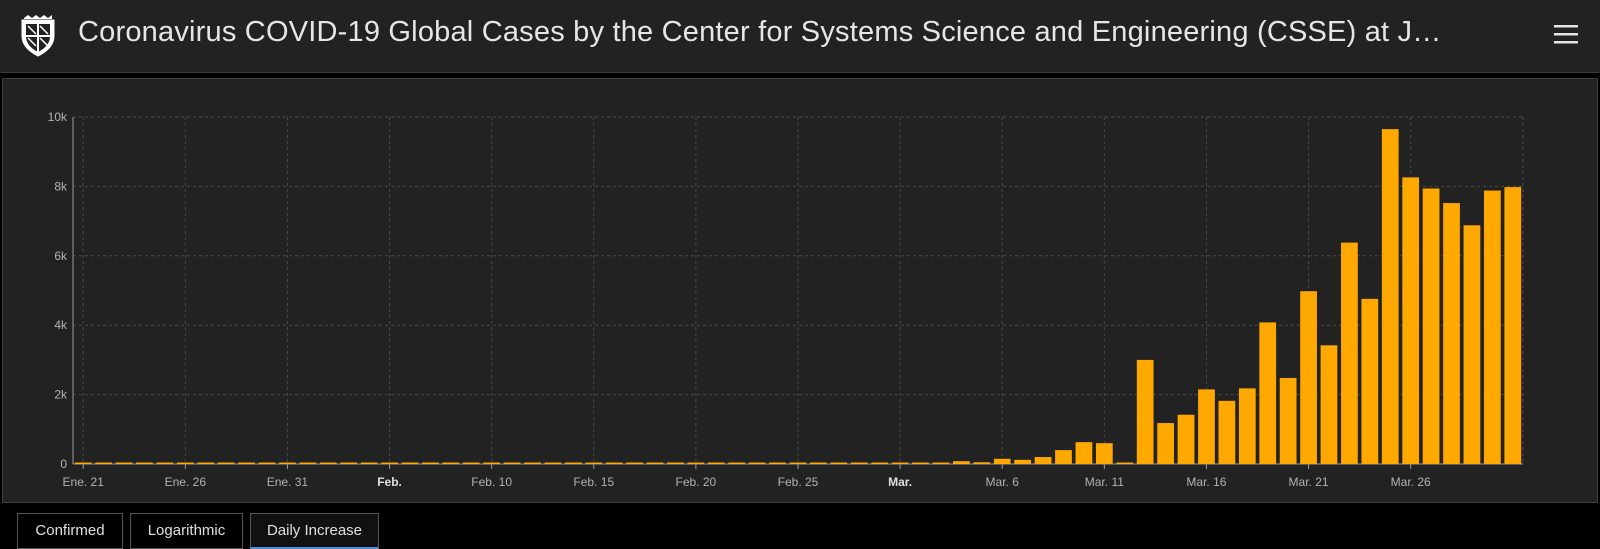 The image size is (1600, 549). What do you see at coordinates (63, 464) in the screenshot?
I see `y-tick-label: 0` at bounding box center [63, 464].